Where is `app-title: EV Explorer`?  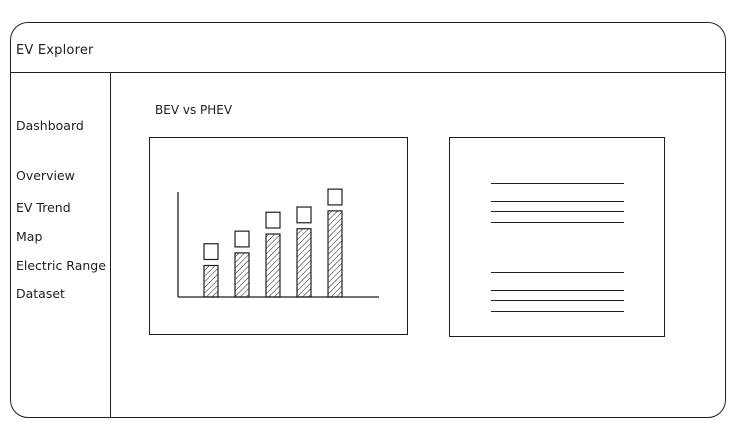 app-title: EV Explorer is located at coordinates (55, 50).